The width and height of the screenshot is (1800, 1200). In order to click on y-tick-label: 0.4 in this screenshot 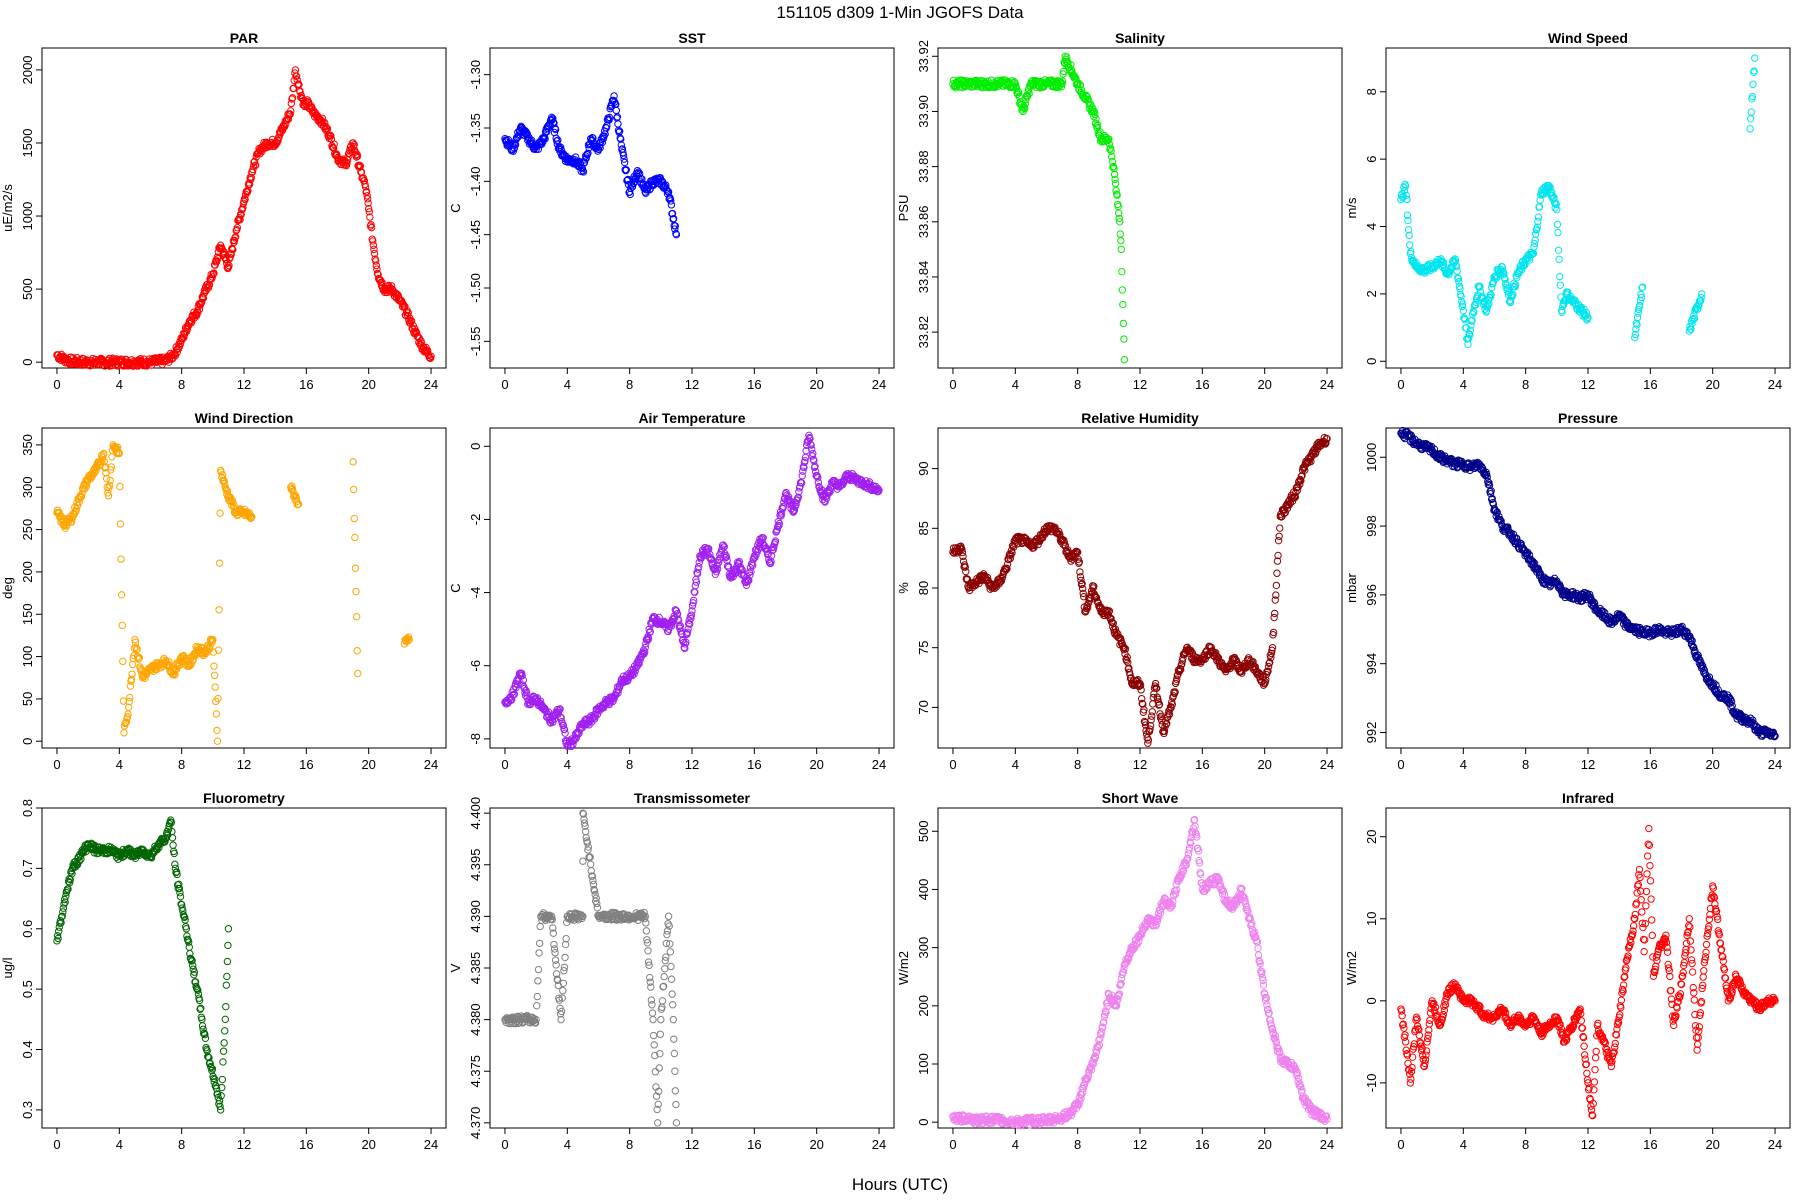, I will do `click(27, 1049)`.